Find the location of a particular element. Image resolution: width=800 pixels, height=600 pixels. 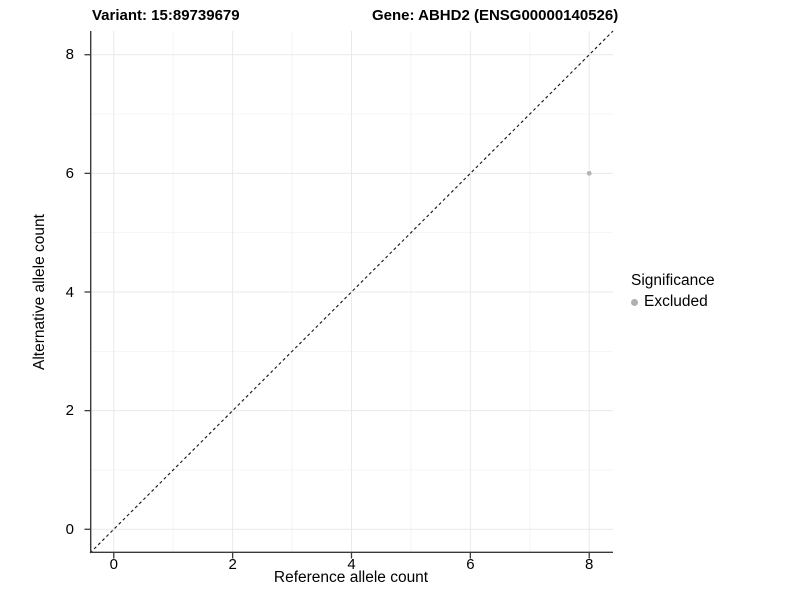

y-tick-label: 4 is located at coordinates (69, 292).